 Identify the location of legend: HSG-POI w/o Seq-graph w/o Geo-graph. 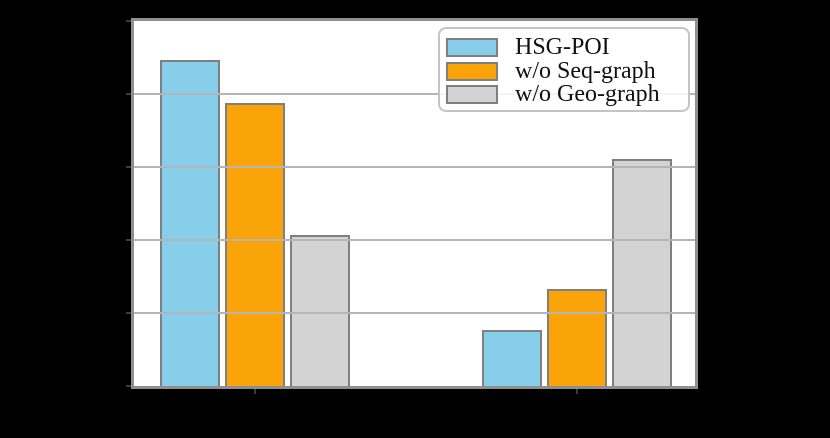
(564, 69).